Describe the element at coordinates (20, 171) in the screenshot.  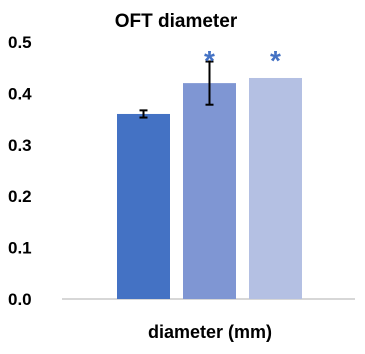
I see `y-axis-ticks: 0.0 0.1 0.2 0.3 0.4 0.5` at that location.